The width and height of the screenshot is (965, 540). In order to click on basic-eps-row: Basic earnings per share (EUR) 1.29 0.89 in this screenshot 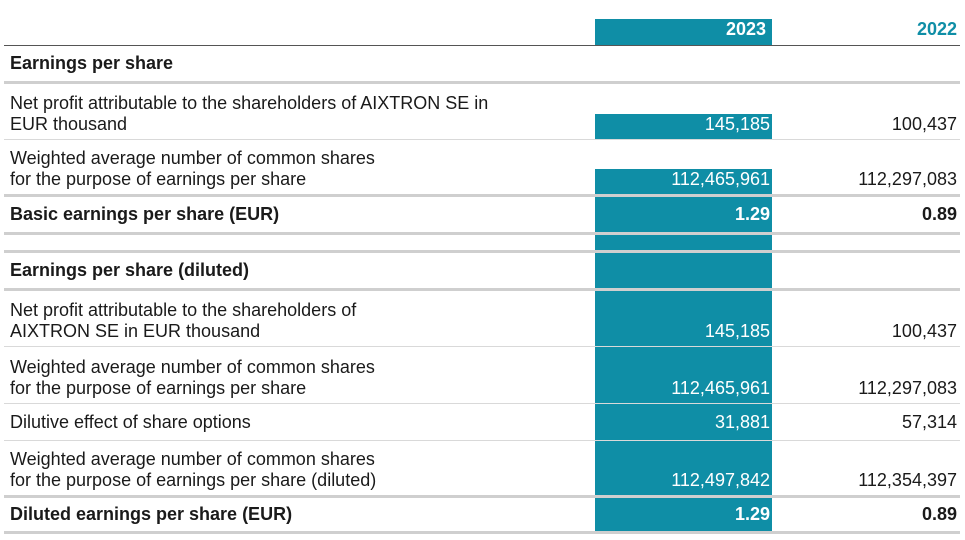, I will do `click(482, 216)`.